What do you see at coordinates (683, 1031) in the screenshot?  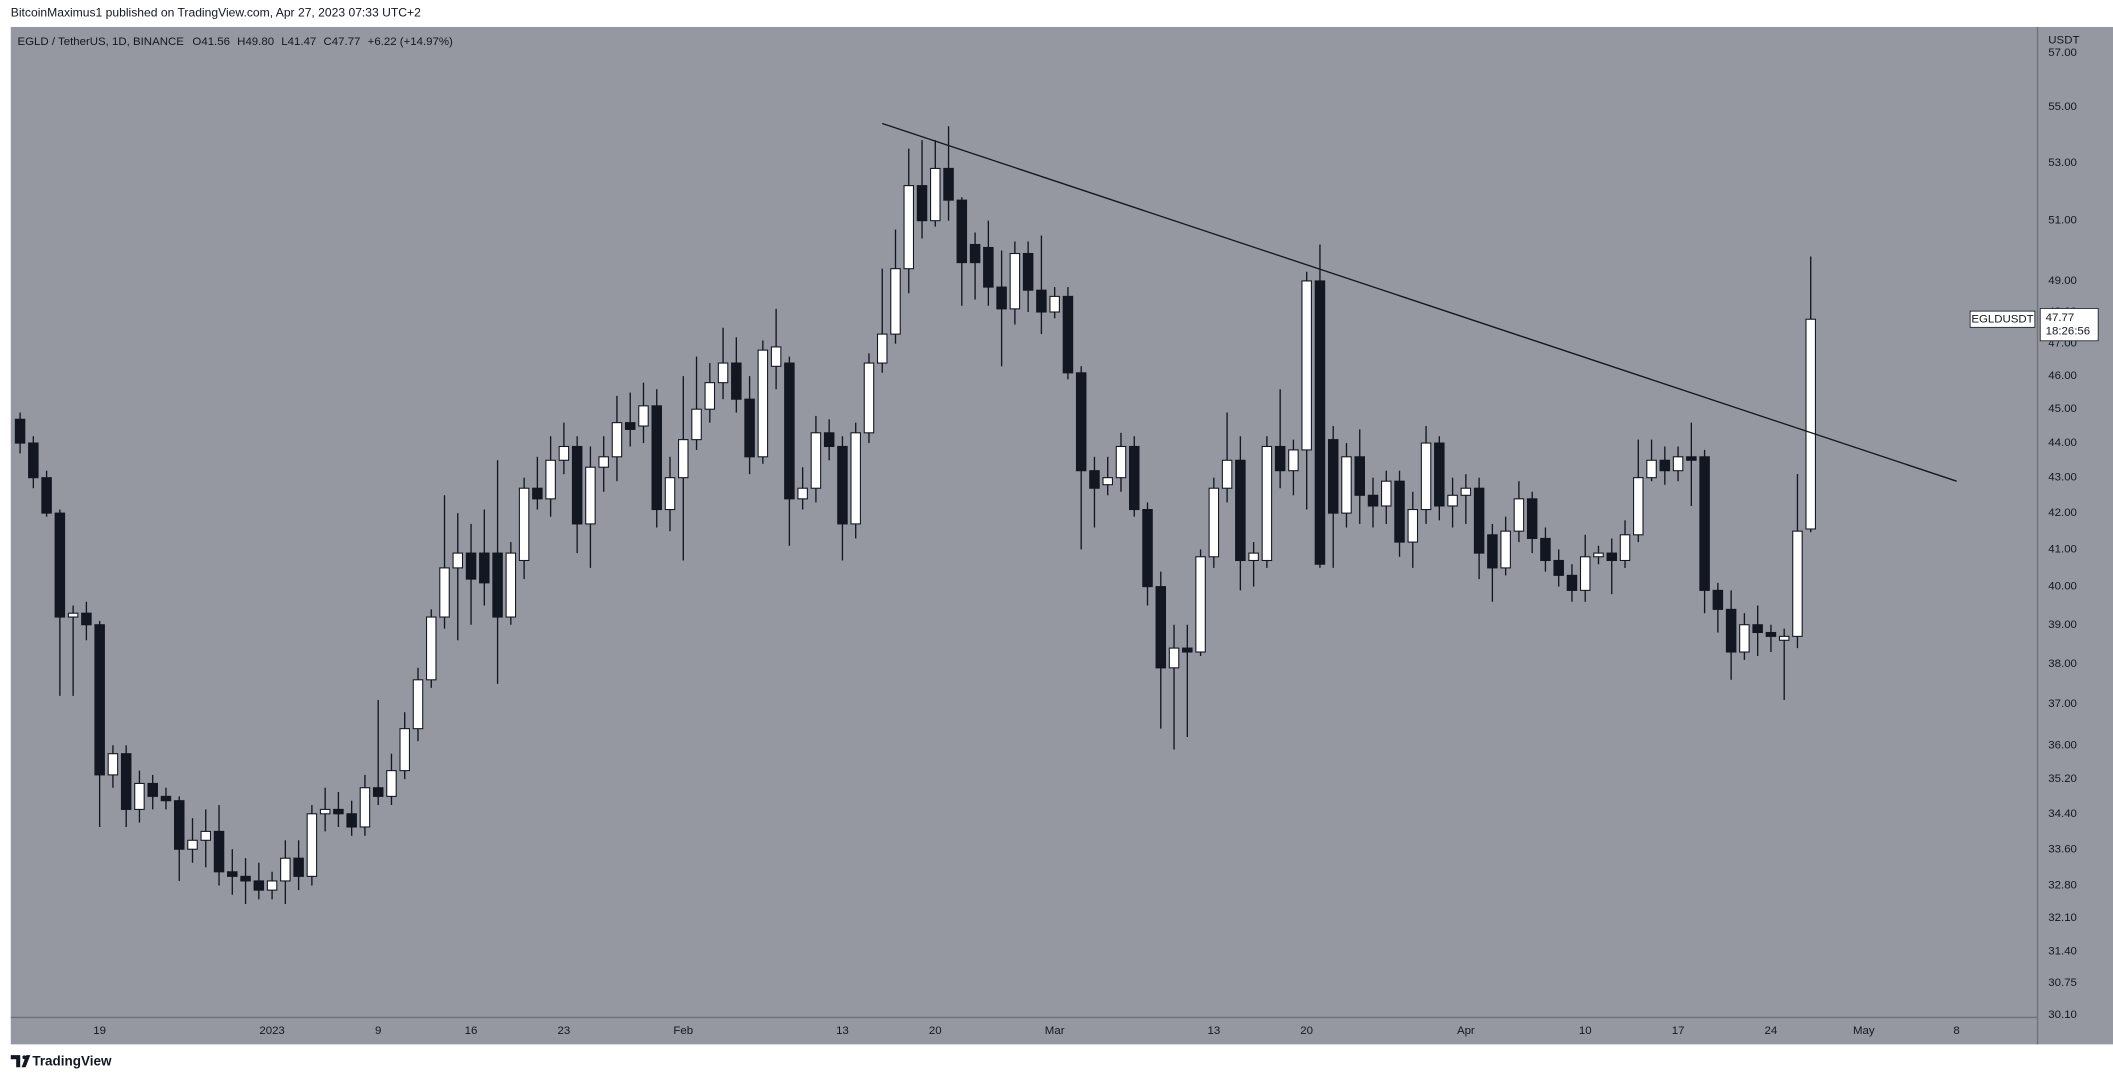 I see `x-tick-label: Feb` at bounding box center [683, 1031].